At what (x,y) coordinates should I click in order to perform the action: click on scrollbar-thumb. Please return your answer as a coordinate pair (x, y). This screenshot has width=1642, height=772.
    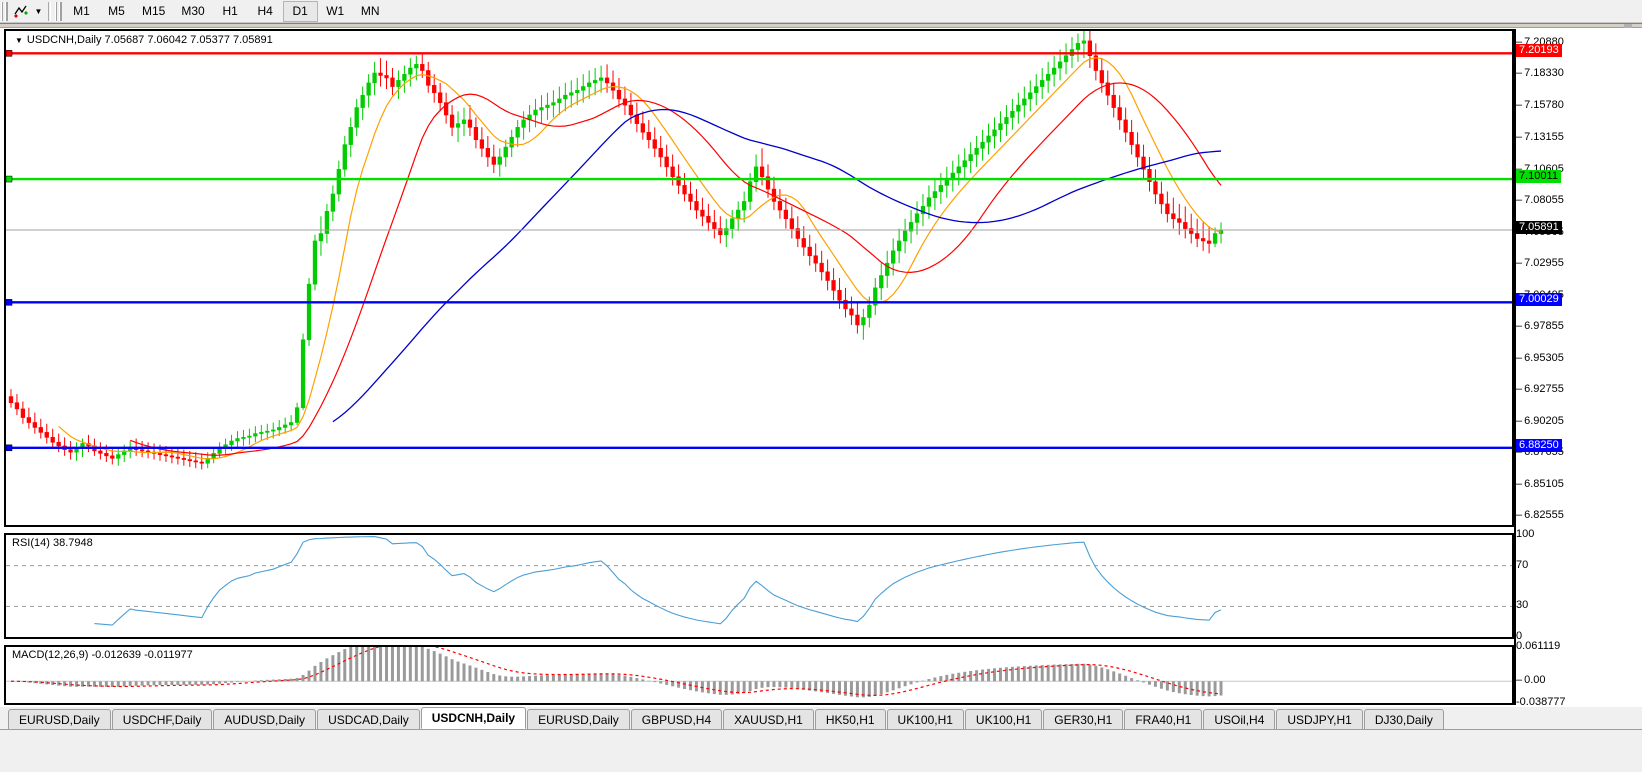
    Looking at the image, I should click on (1628, 26).